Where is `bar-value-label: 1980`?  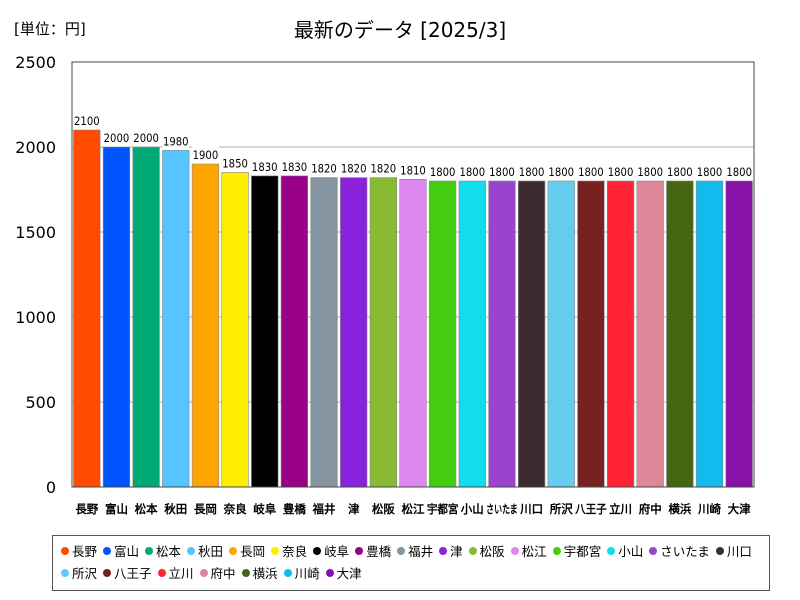 bar-value-label: 1980 is located at coordinates (176, 141).